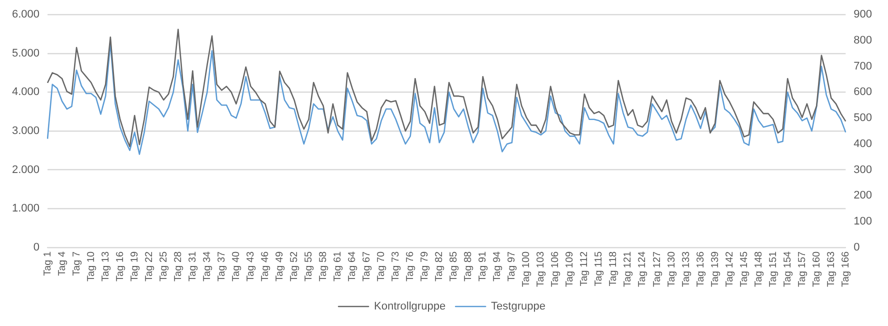  What do you see at coordinates (26, 14) in the screenshot?
I see `y-tick-label: 6.000` at bounding box center [26, 14].